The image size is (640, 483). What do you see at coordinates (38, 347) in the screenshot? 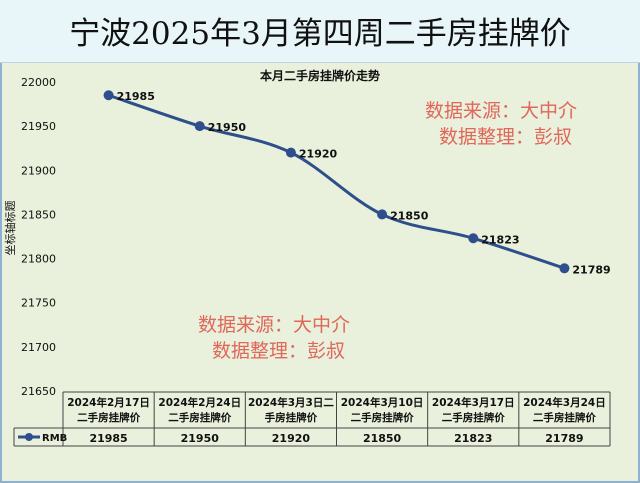
I see `y-tick-label: 21700` at bounding box center [38, 347].